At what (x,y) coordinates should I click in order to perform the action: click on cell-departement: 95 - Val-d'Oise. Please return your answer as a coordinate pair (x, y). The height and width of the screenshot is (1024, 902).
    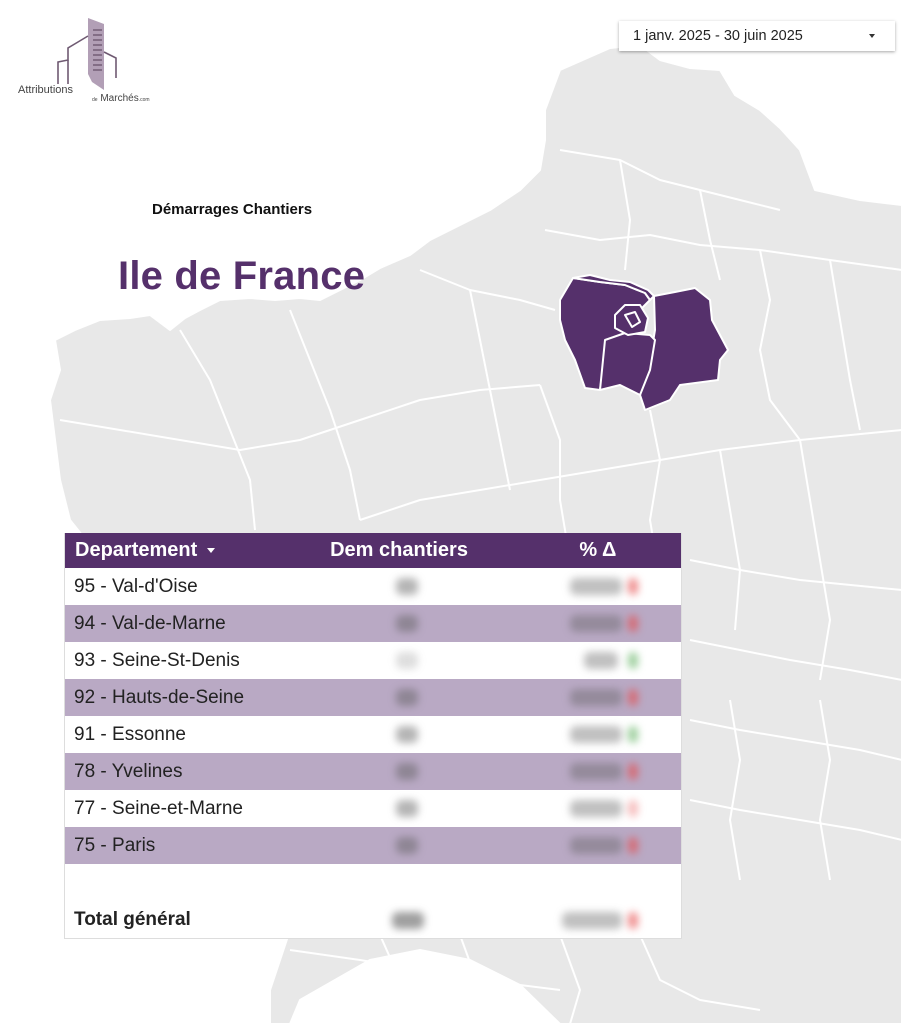
    Looking at the image, I should click on (136, 586).